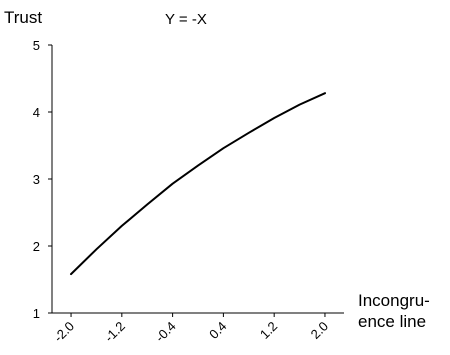  Describe the element at coordinates (36, 179) in the screenshot. I see `y-tick-label: 3` at that location.